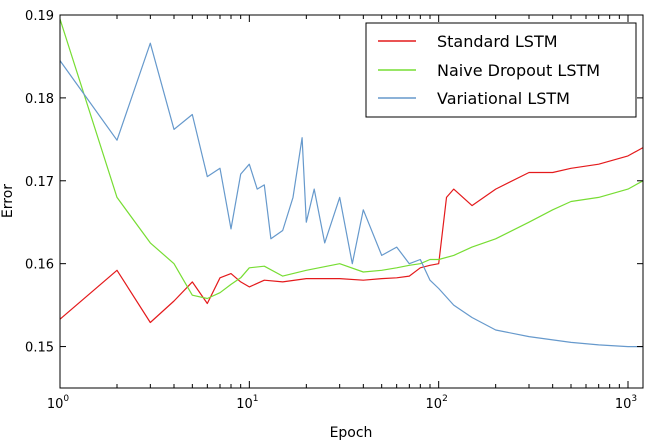 The height and width of the screenshot is (441, 657). I want to click on x-tick-label: 10¹, so click(247, 403).